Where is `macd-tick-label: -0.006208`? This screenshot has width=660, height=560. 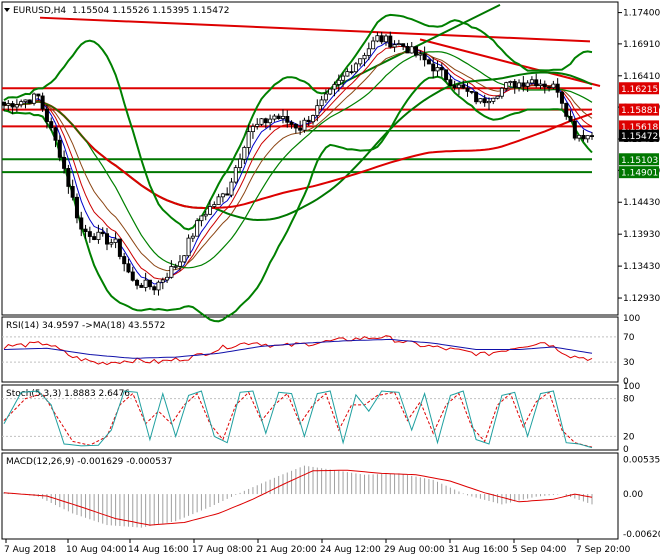 macd-tick-label: -0.006208 is located at coordinates (641, 535).